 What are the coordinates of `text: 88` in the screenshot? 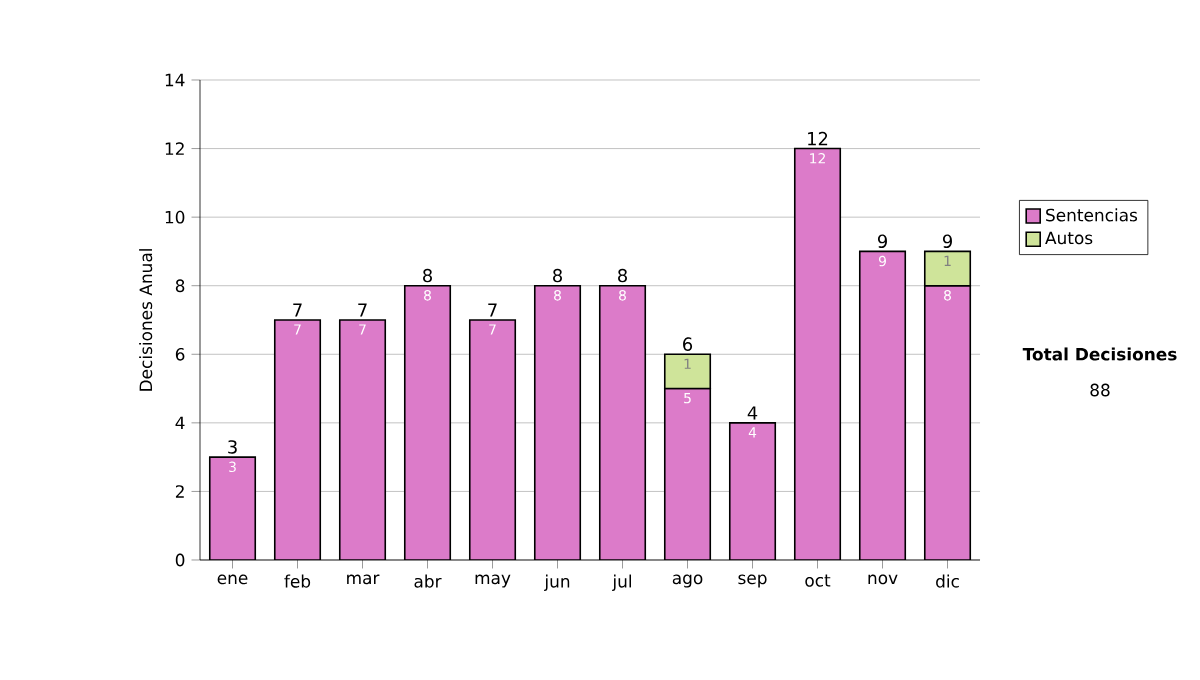 It's located at (1100, 390).